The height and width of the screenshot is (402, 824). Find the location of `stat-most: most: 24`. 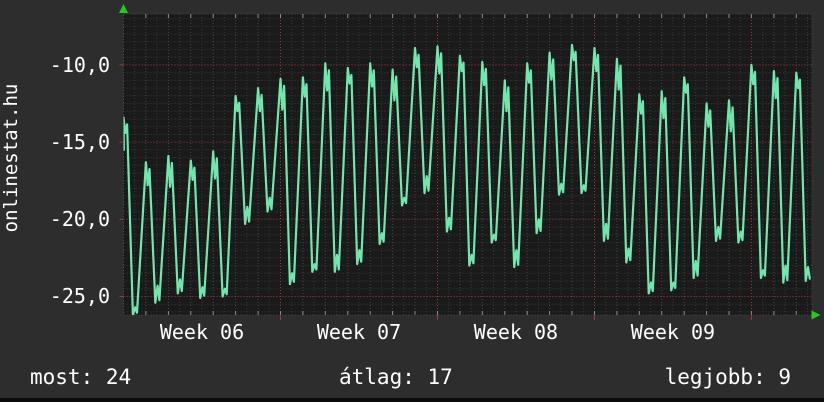

stat-most: most: 24 is located at coordinates (81, 377).